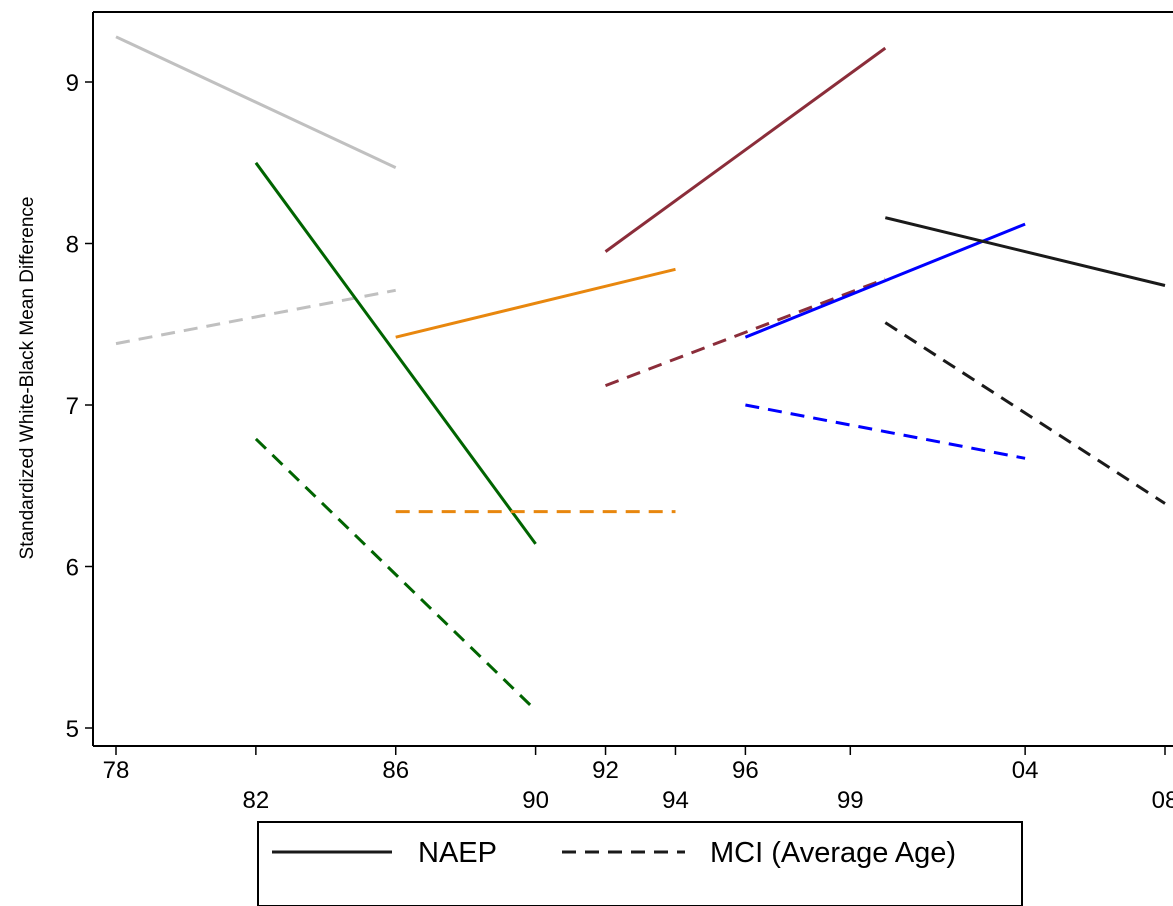 This screenshot has height=906, width=1173. I want to click on series-line-9-naep, so click(885, 280).